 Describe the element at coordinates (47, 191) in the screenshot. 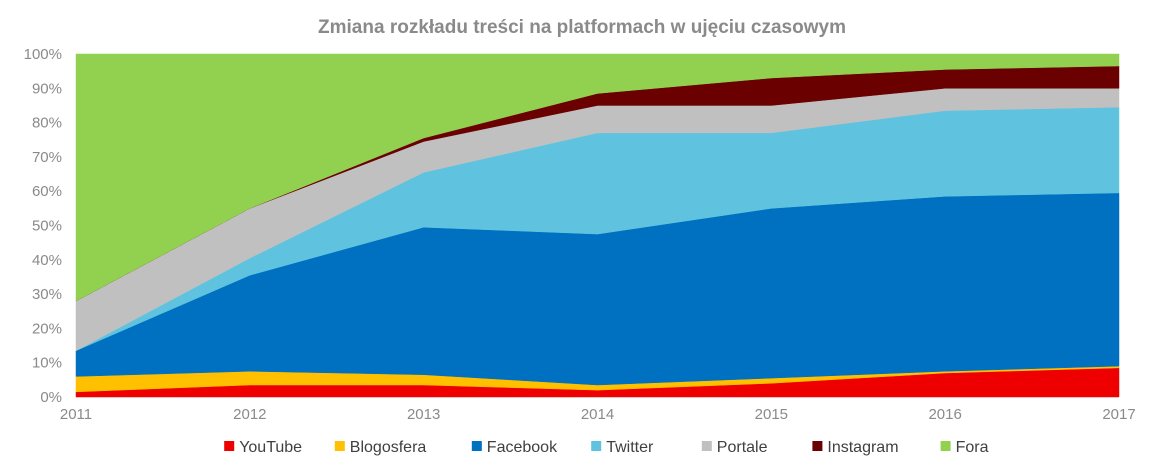

I see `y-tick-label: 60%` at that location.